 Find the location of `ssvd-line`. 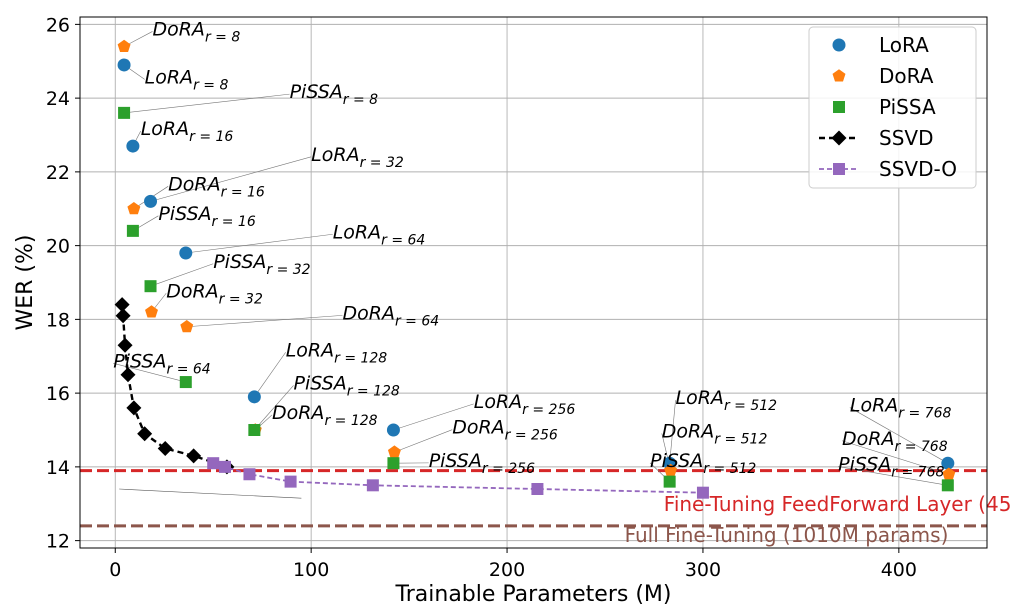

ssvd-line is located at coordinates (174, 386).